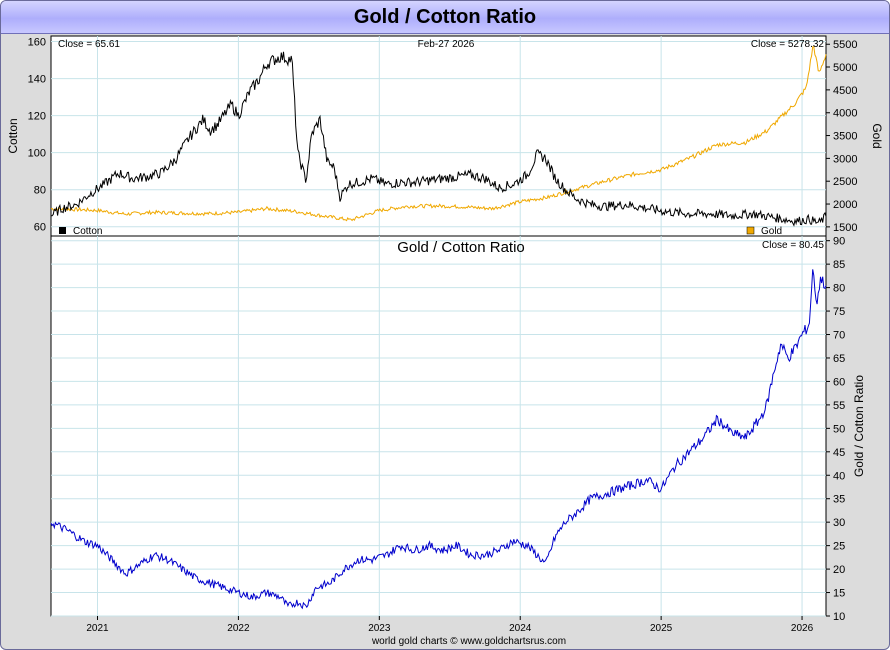  What do you see at coordinates (37, 43) in the screenshot?
I see `cotton-tick-160: 160` at bounding box center [37, 43].